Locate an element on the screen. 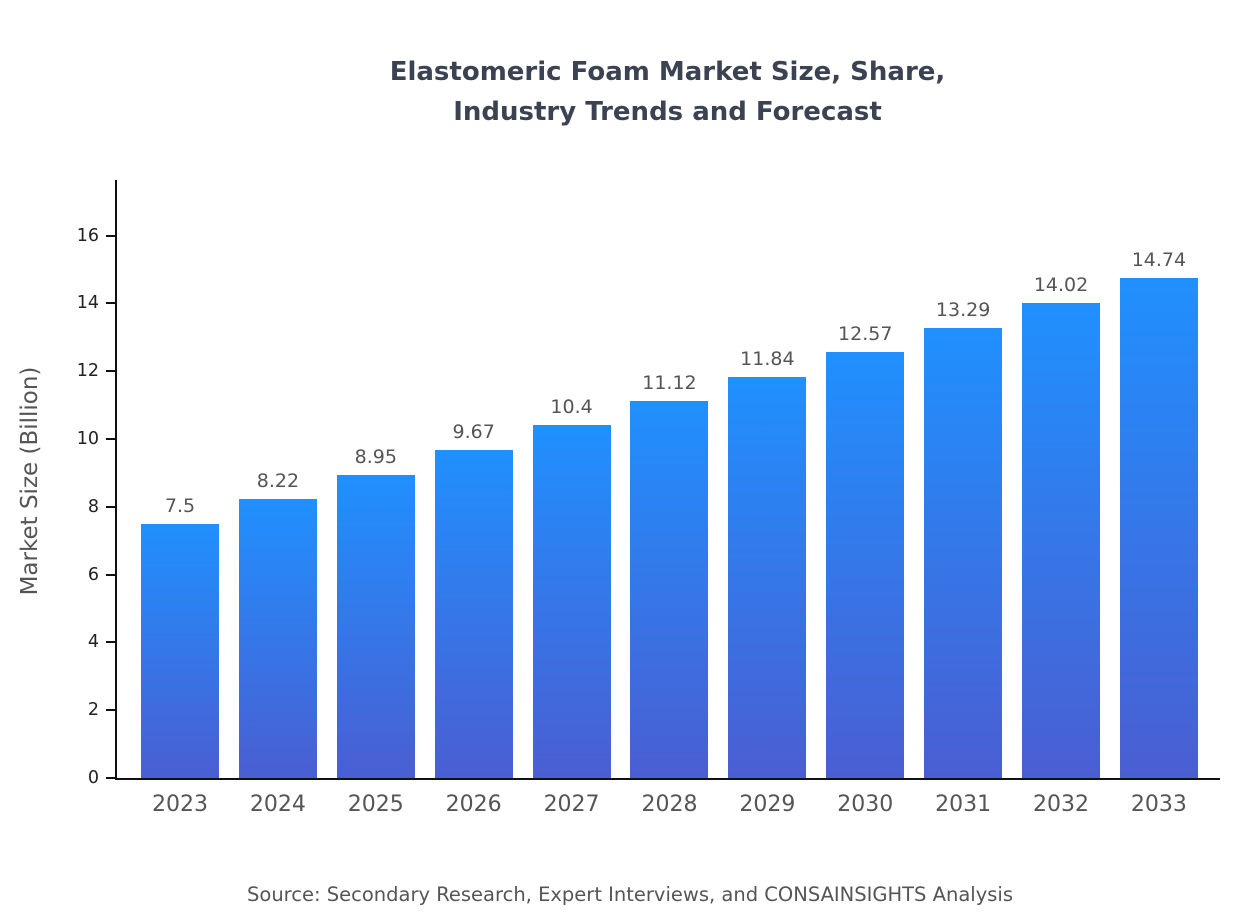 The height and width of the screenshot is (920, 1260). bar-value-label: 7.5 is located at coordinates (180, 505).